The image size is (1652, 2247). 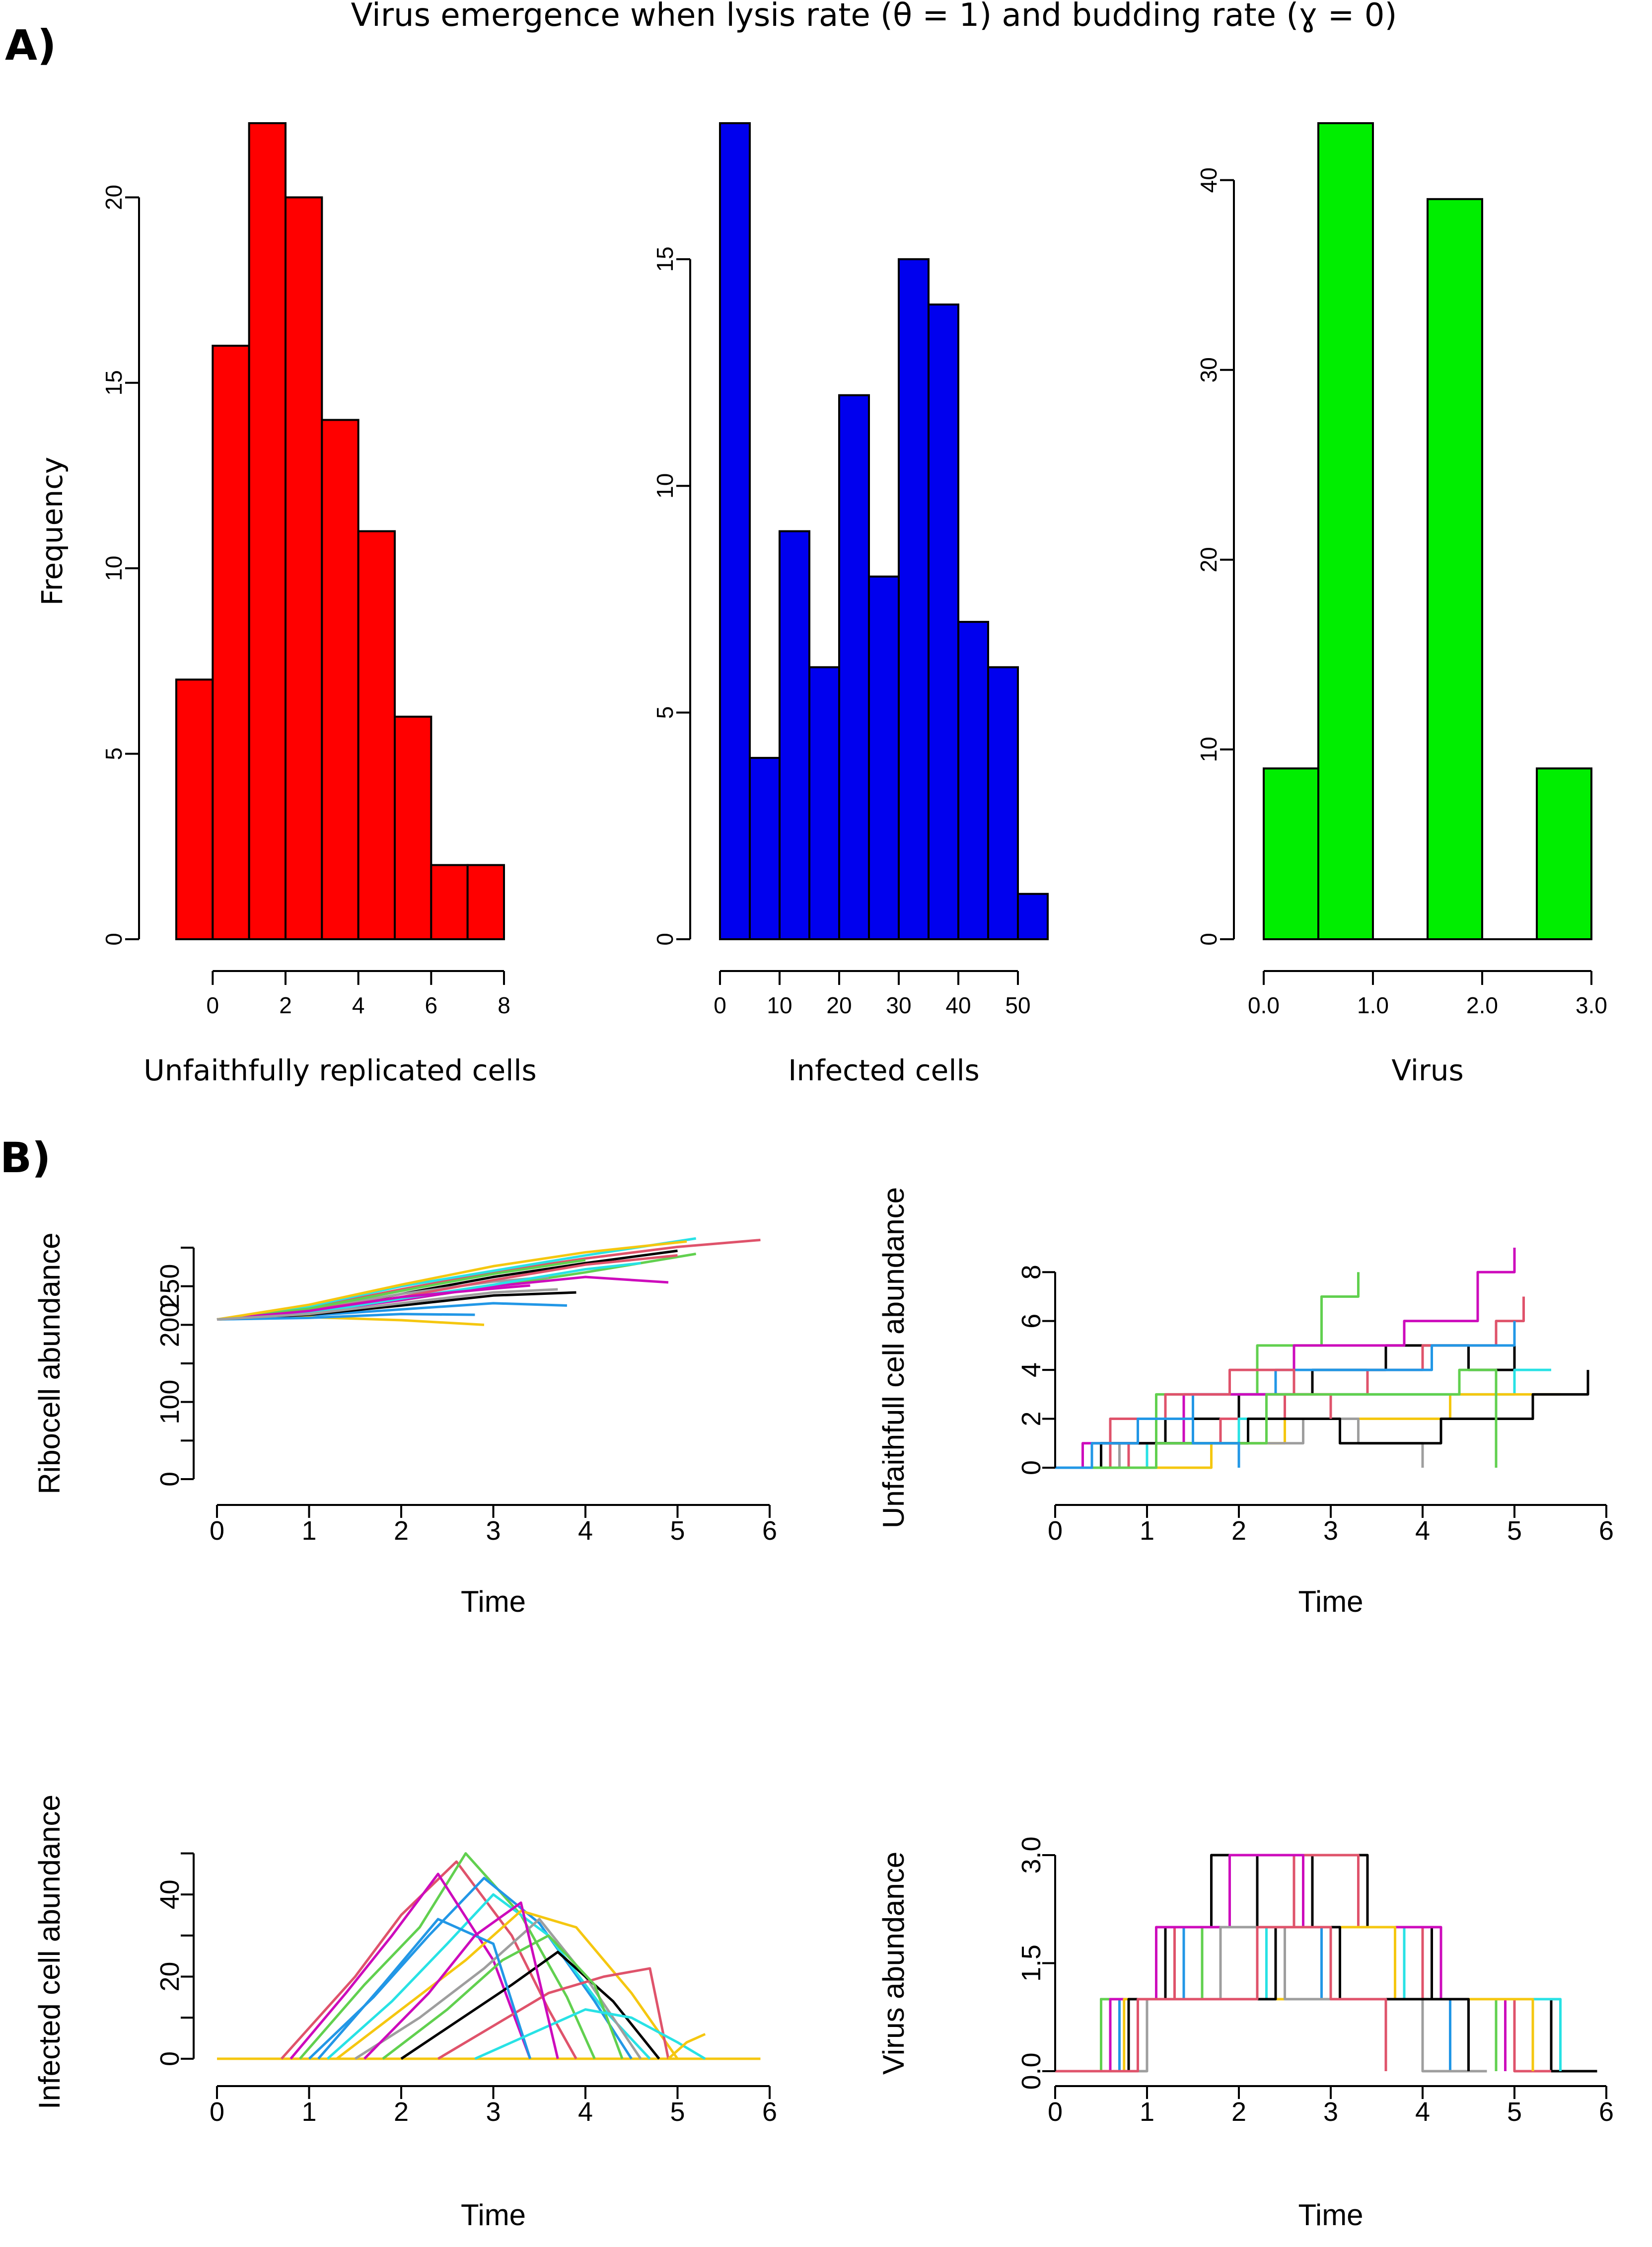 What do you see at coordinates (1031, 1322) in the screenshot?
I see `y-tick-label: 6` at bounding box center [1031, 1322].